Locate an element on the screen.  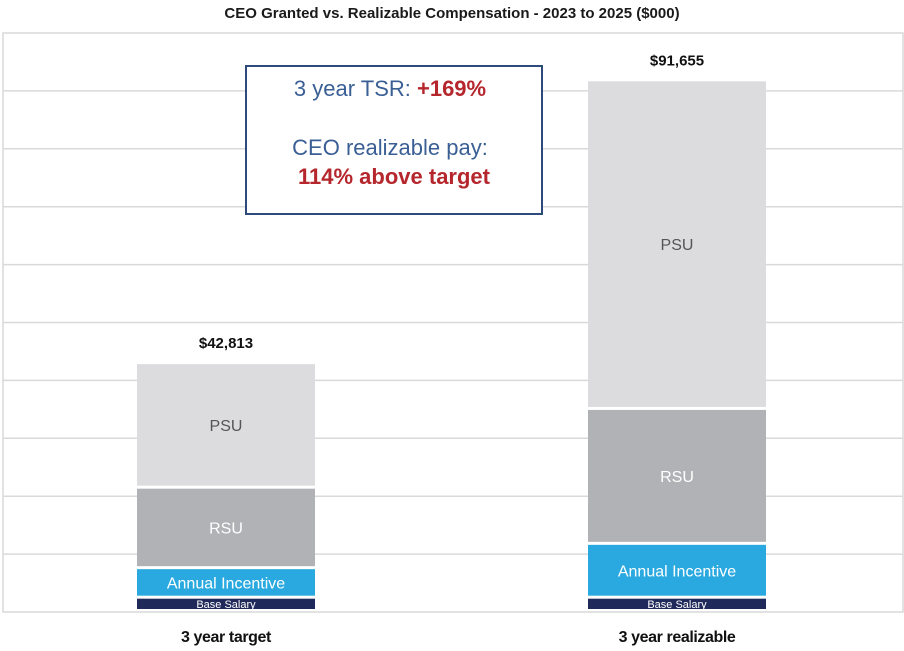
bar-total-label: $42,813 is located at coordinates (226, 343).